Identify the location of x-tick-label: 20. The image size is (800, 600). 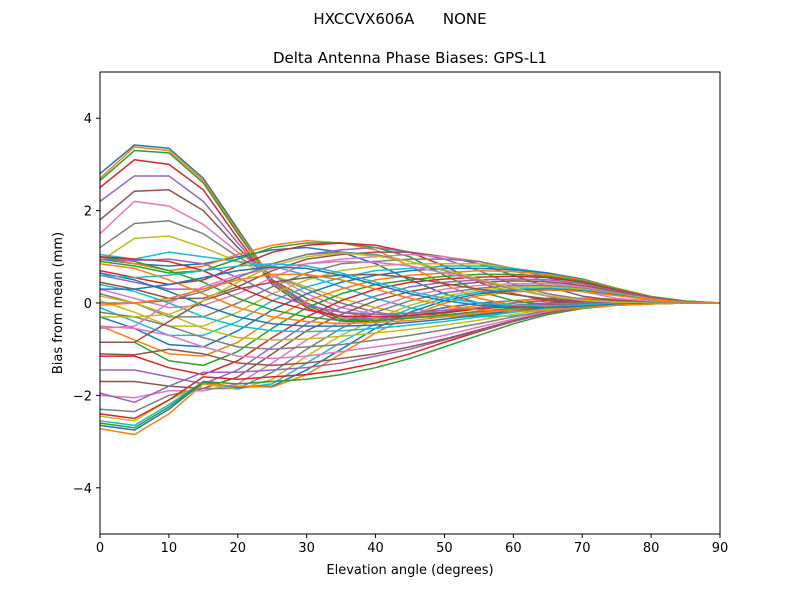
(238, 548).